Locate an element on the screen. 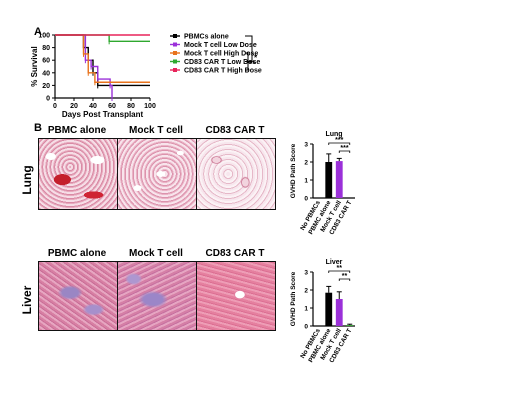 The image size is (520, 402). liver-sig-star-1: ** is located at coordinates (340, 268).